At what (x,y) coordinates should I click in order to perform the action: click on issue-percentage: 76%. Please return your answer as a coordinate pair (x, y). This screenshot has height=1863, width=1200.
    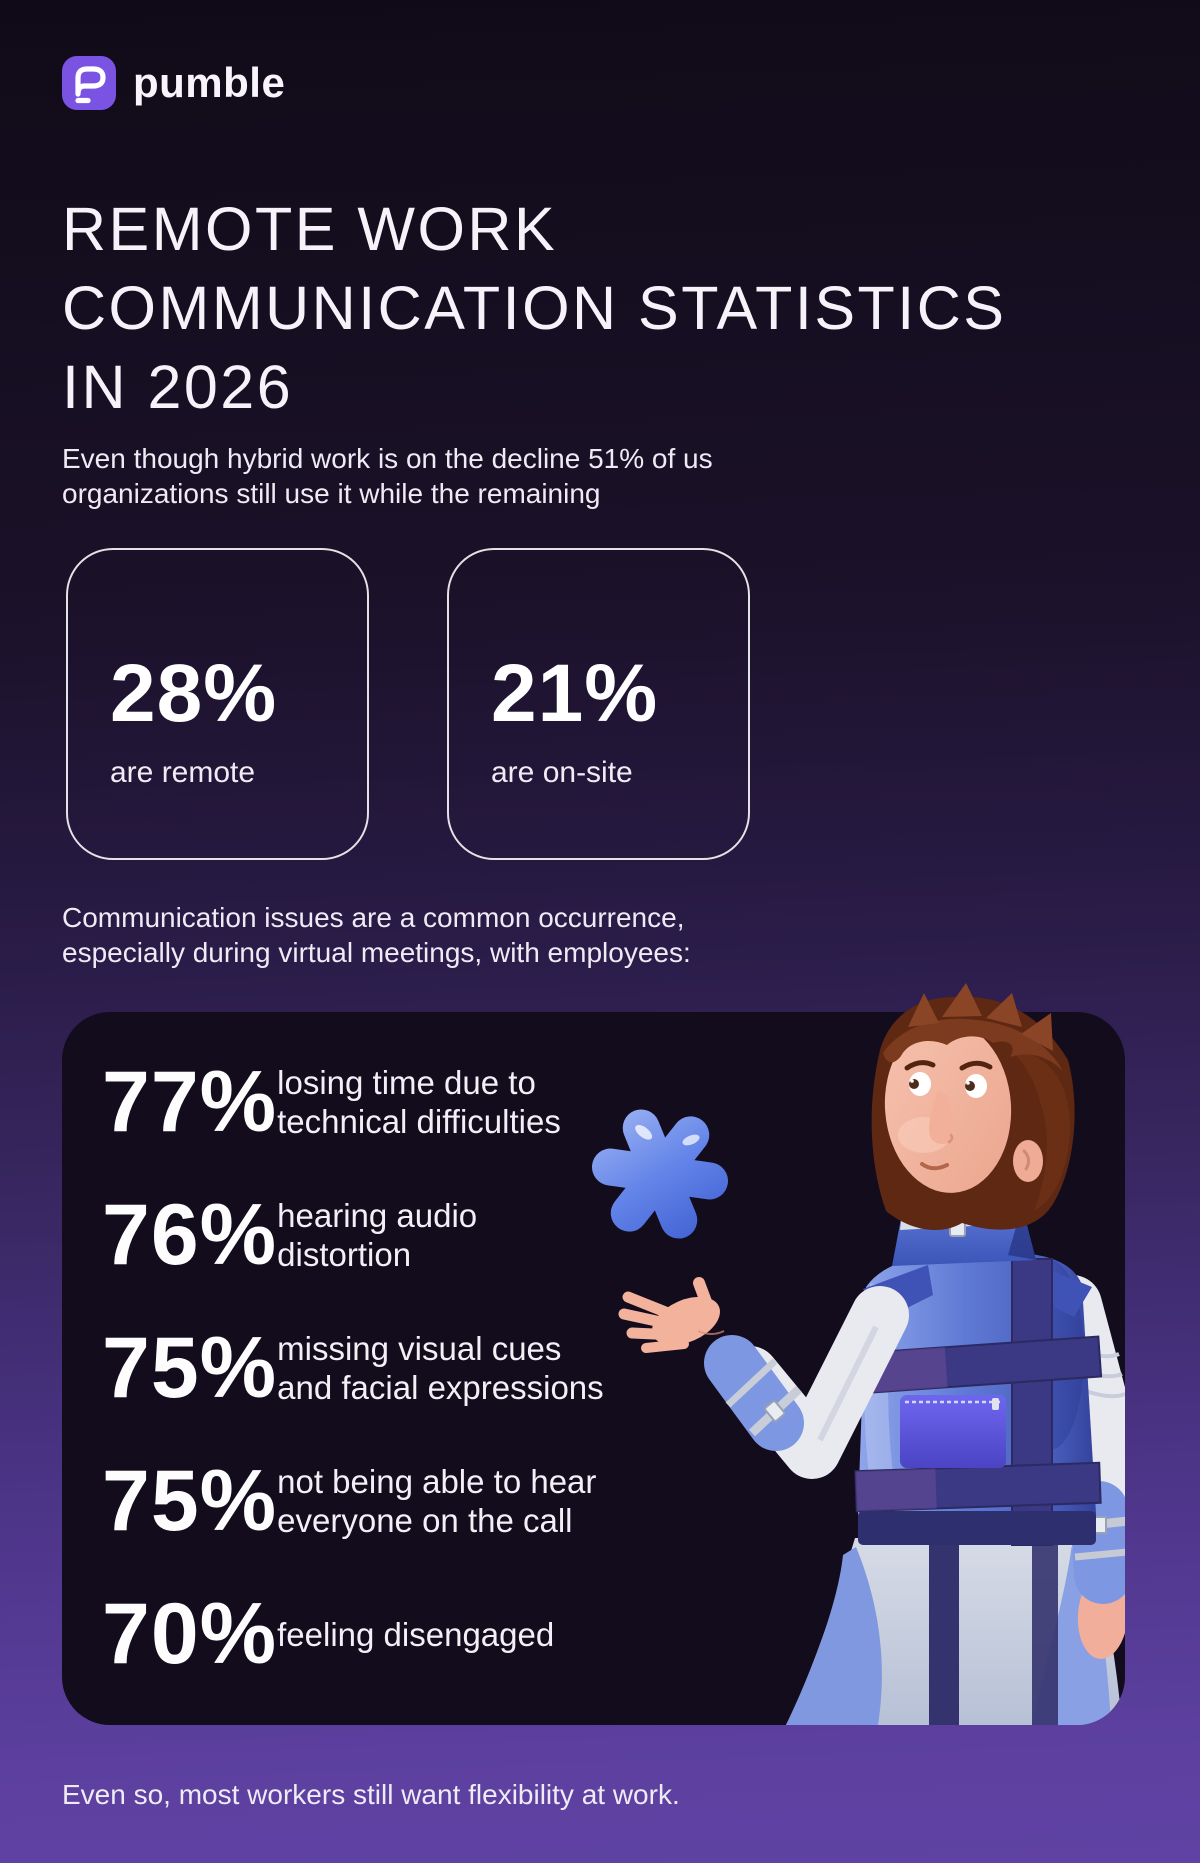
    Looking at the image, I should click on (190, 1234).